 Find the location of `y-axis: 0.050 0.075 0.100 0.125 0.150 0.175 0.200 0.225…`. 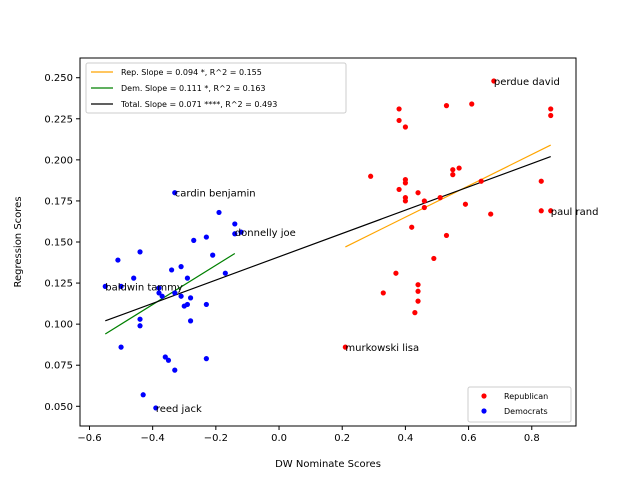

y-axis: 0.050 0.075 0.100 0.125 0.150 0.175 0.200 0.225… is located at coordinates (62, 243).